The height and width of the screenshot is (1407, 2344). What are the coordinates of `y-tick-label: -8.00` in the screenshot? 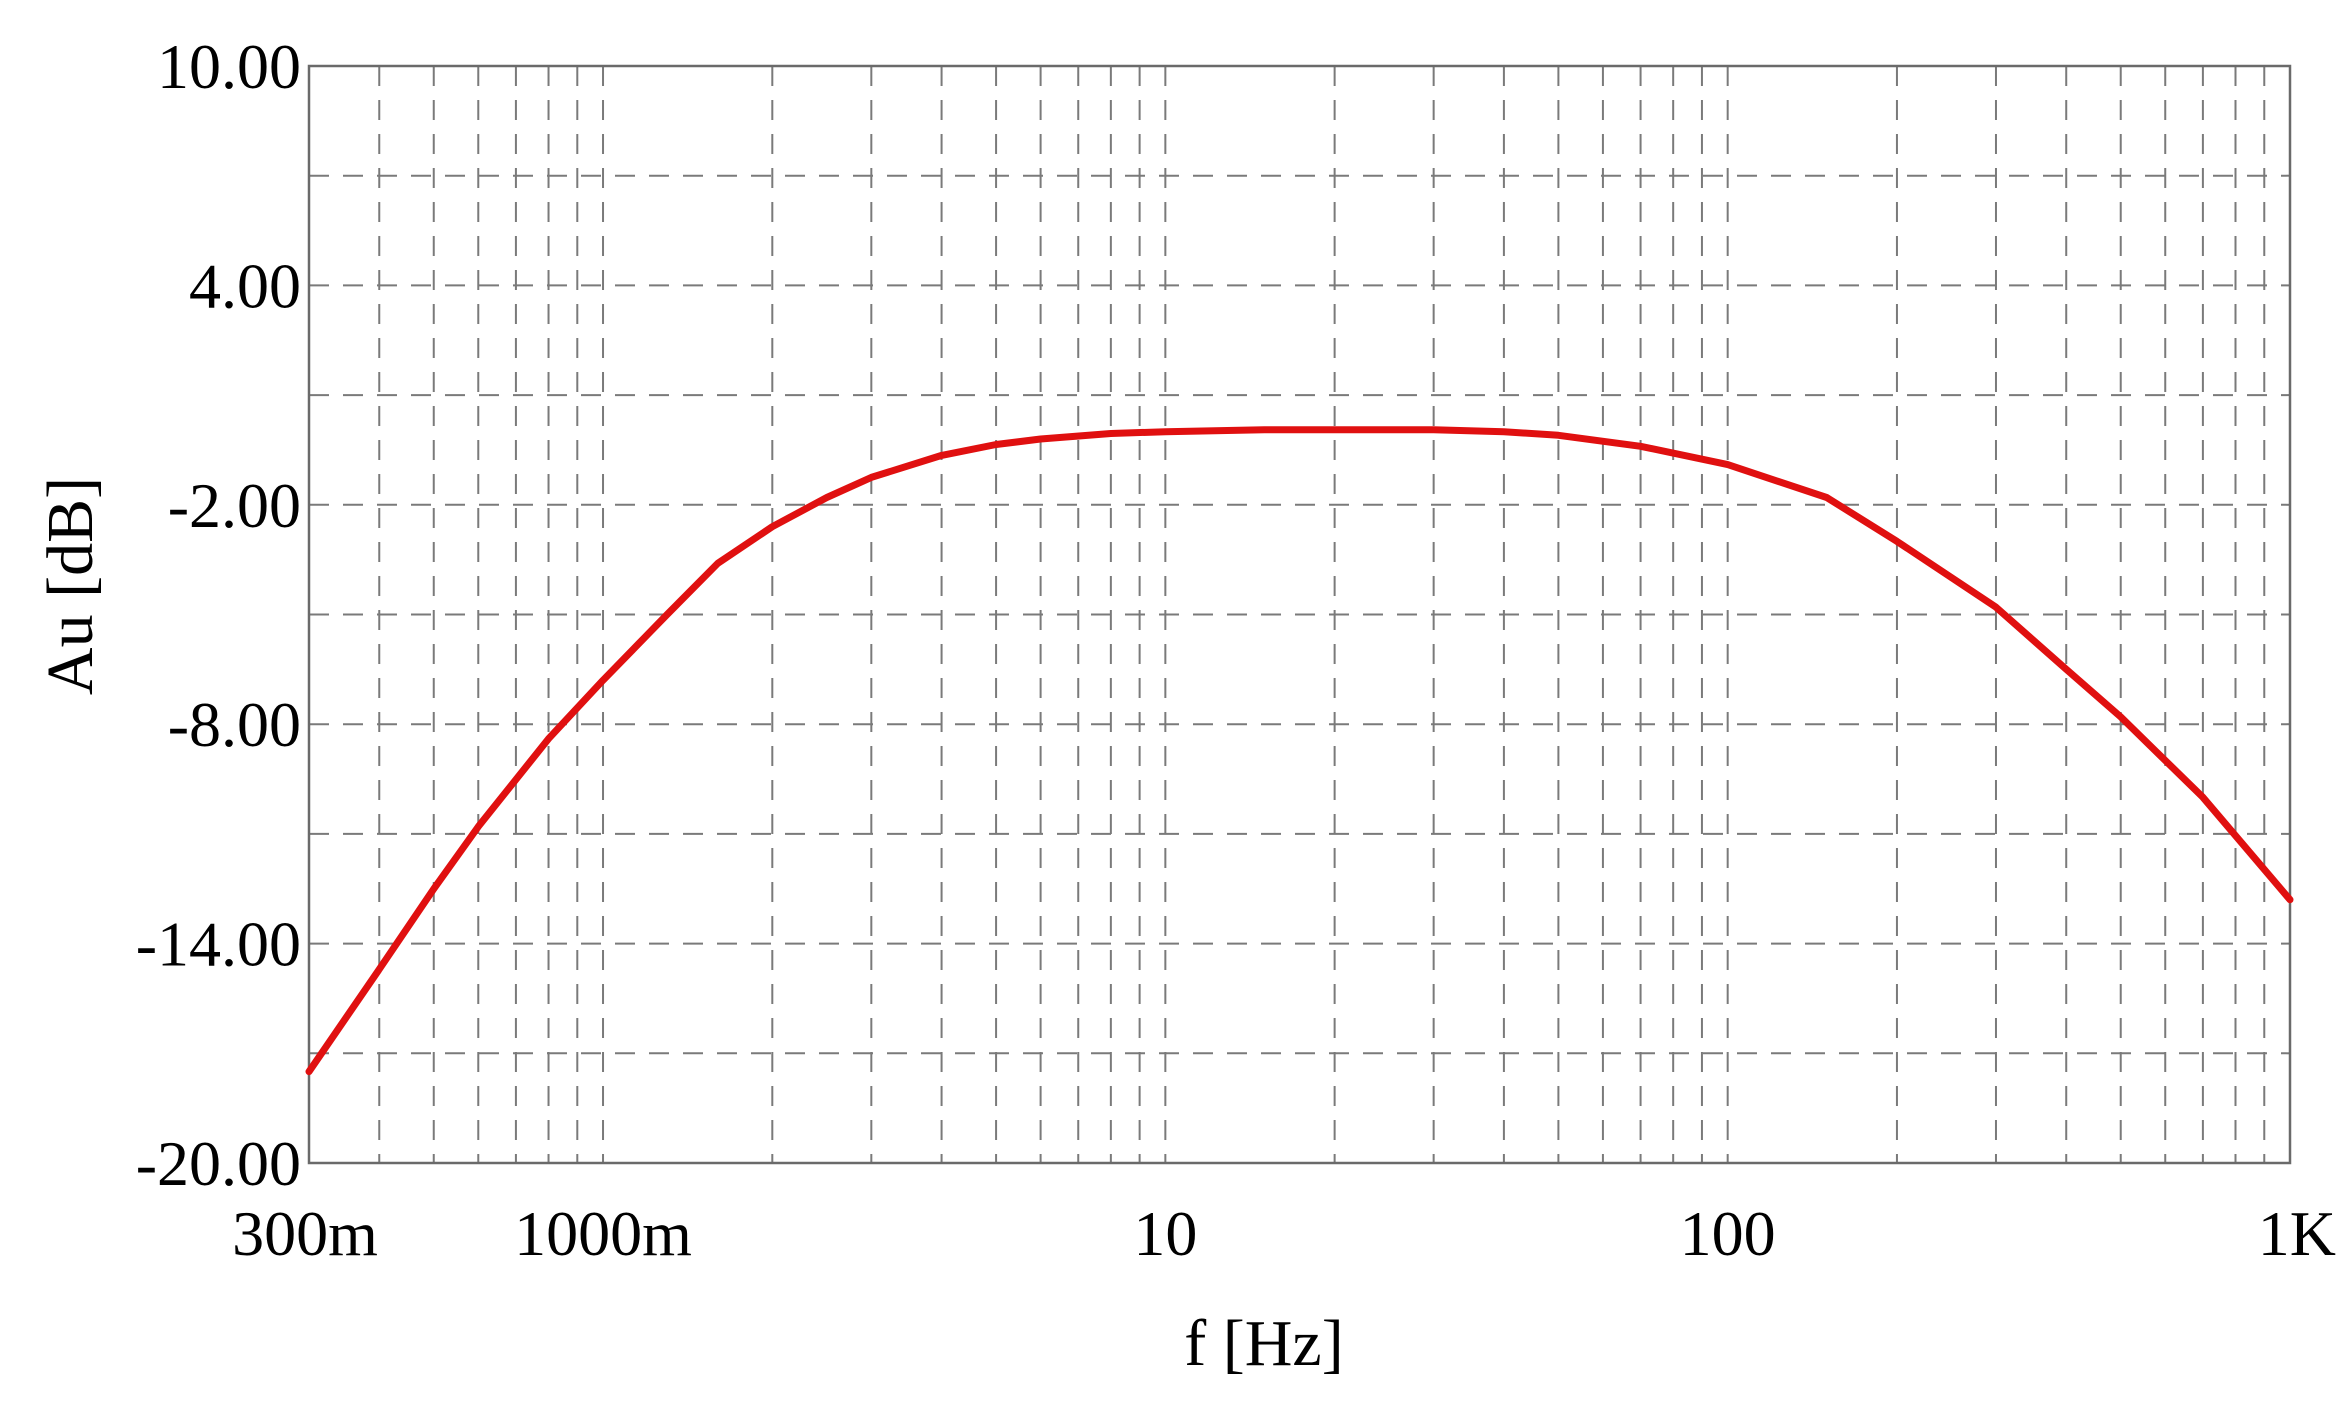 It's located at (234, 724).